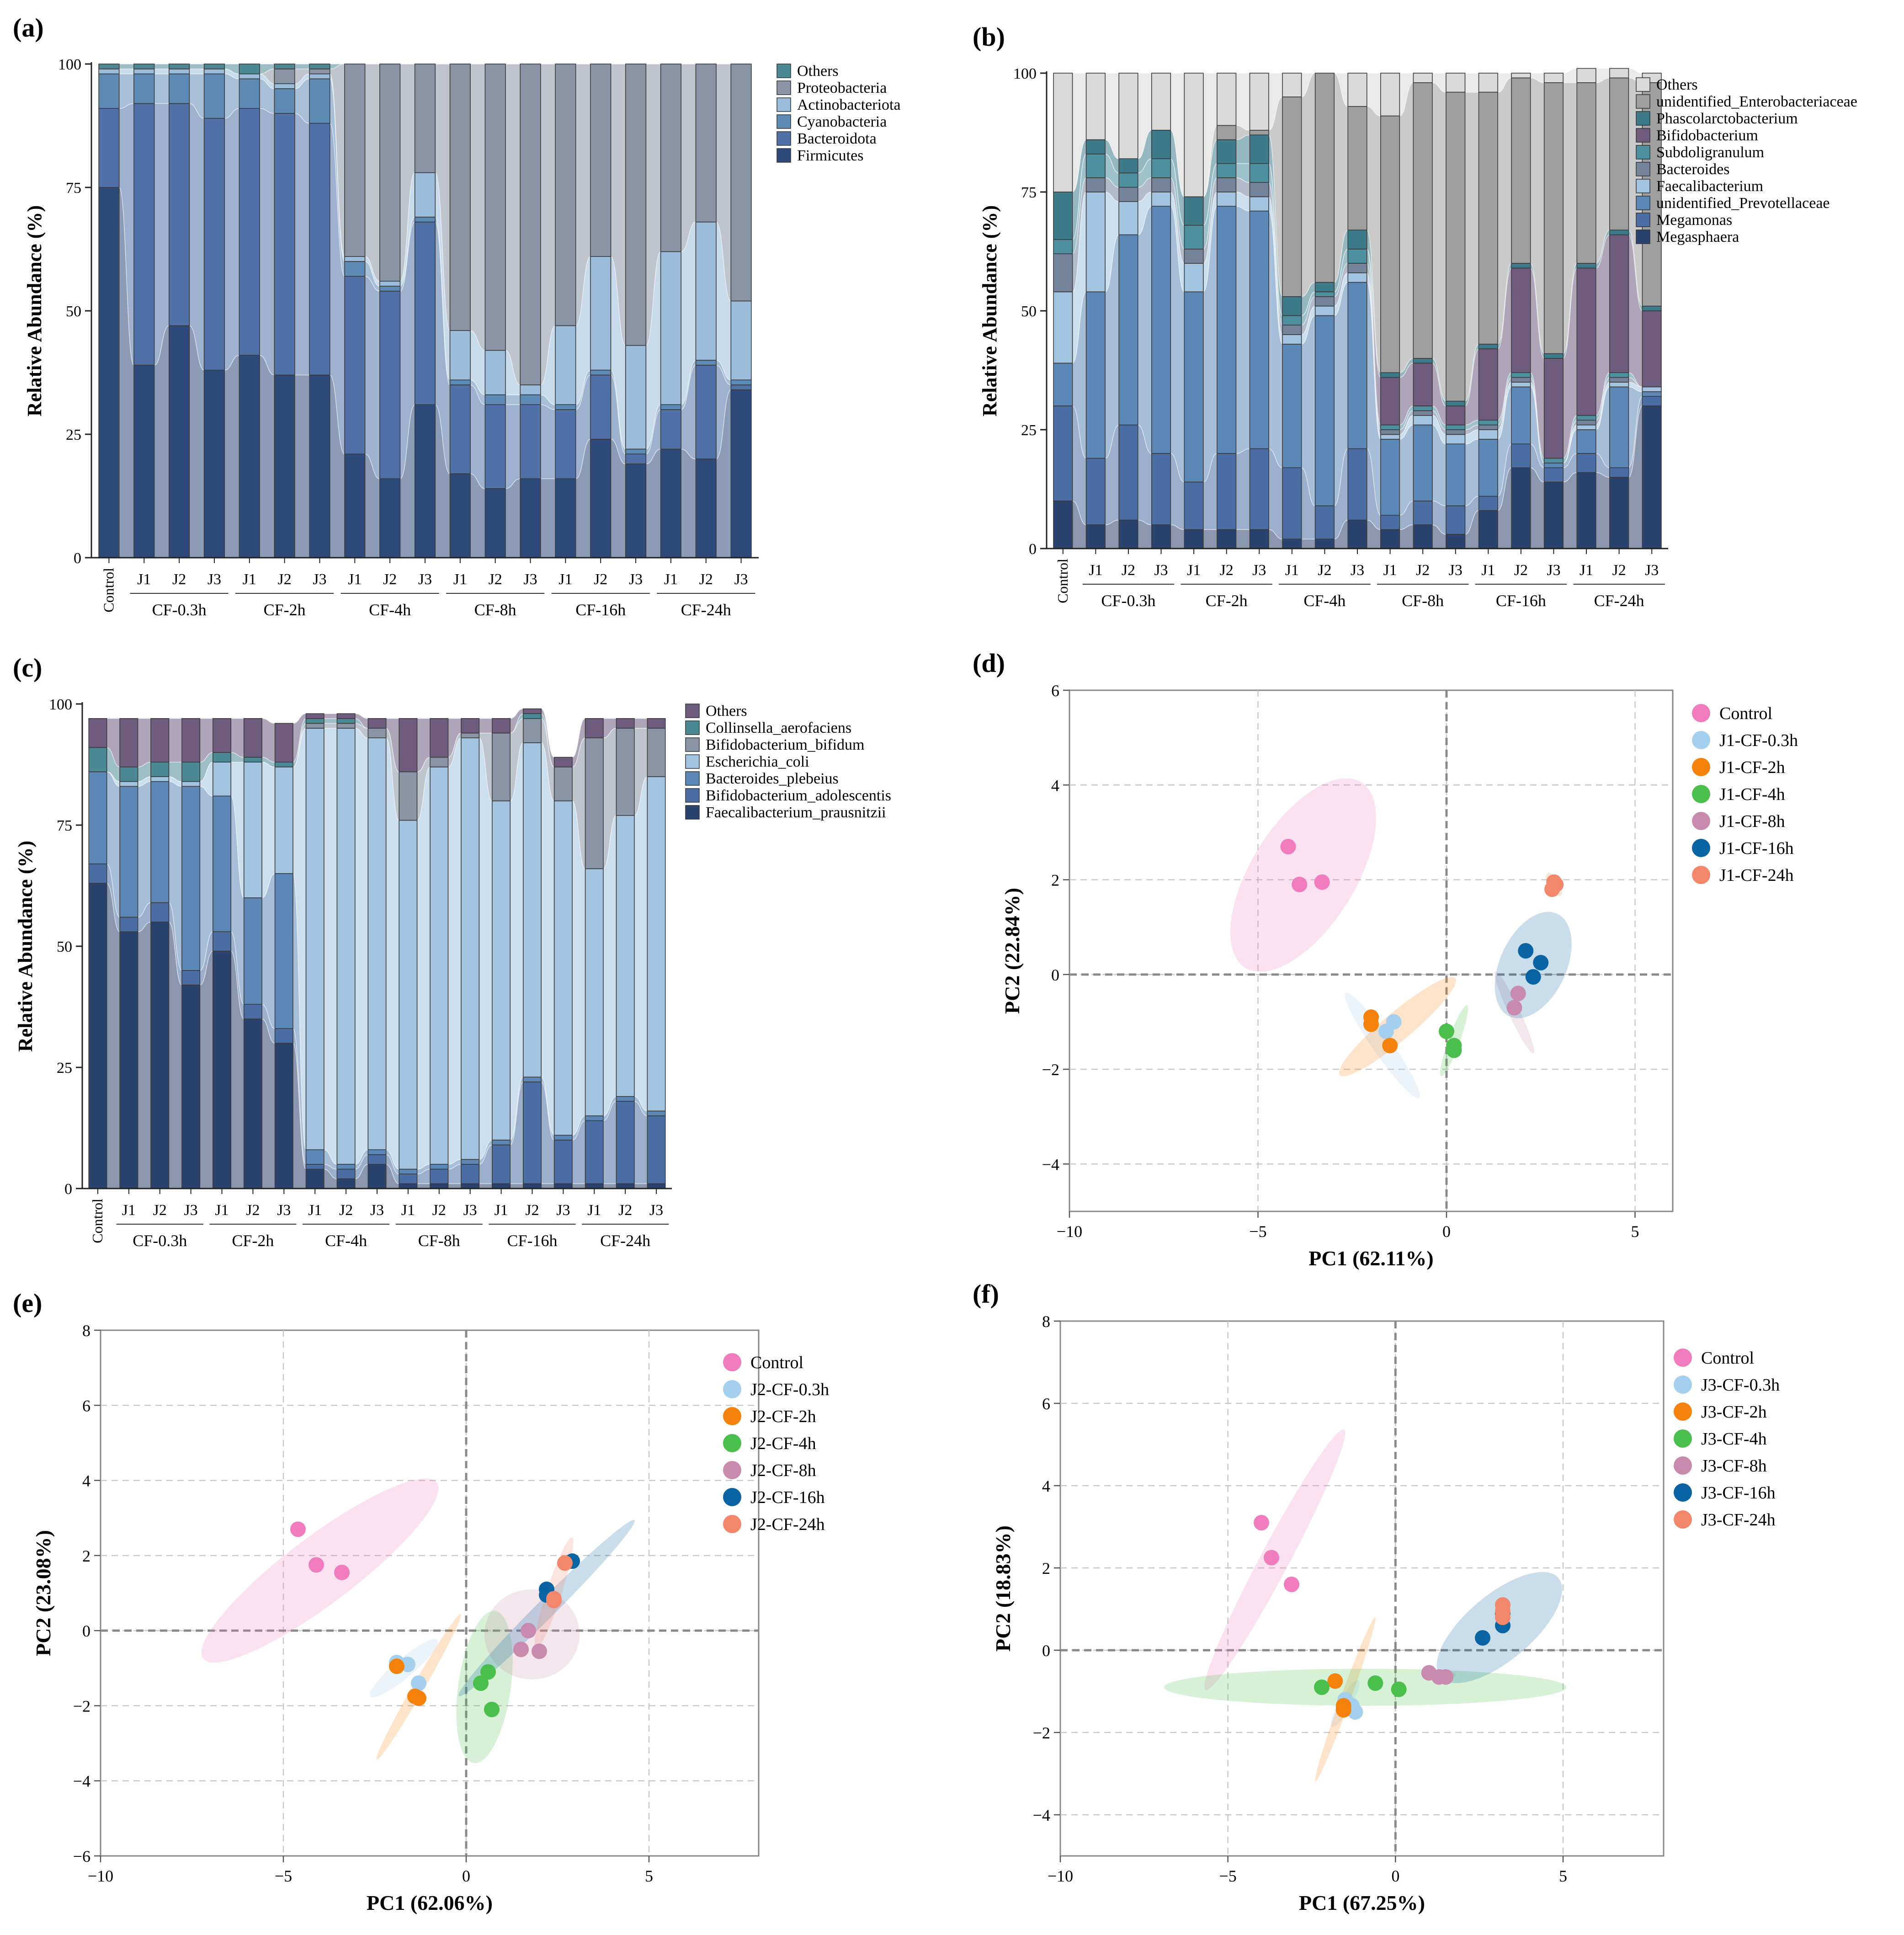  What do you see at coordinates (1759, 740) in the screenshot?
I see `legend-label: J1-CF-0.3h` at bounding box center [1759, 740].